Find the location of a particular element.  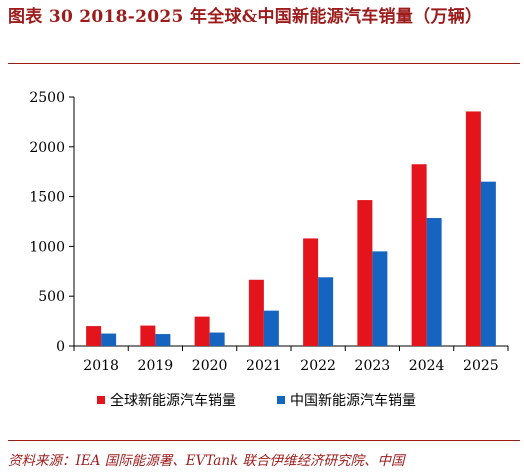

bar-china-2018 is located at coordinates (109, 339).